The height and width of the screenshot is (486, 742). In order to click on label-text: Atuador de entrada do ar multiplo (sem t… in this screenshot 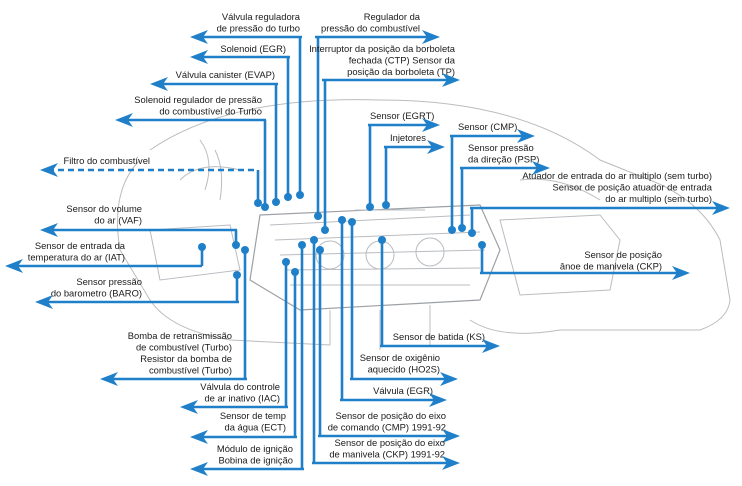, I will do `click(617, 175)`.